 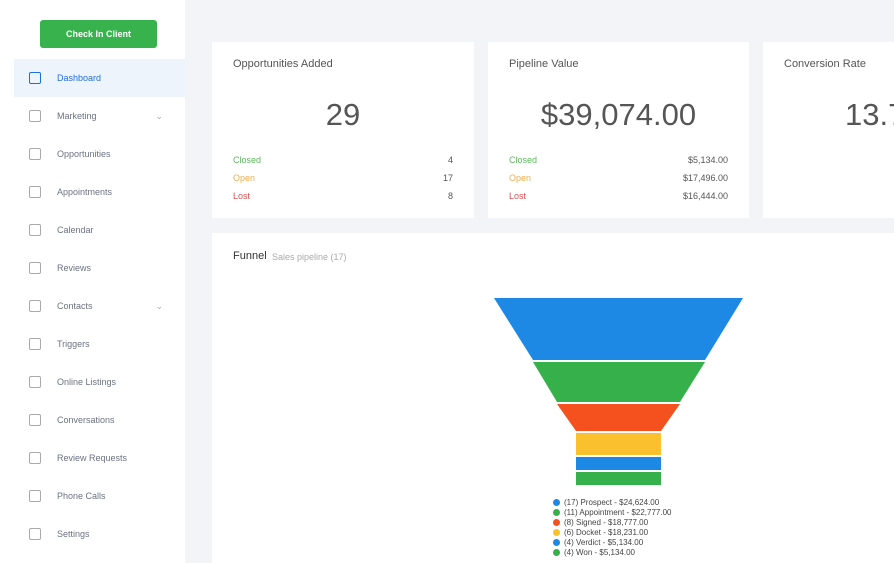 I want to click on legend-item: (8) Signed - $18,777.00, so click(x=600, y=522).